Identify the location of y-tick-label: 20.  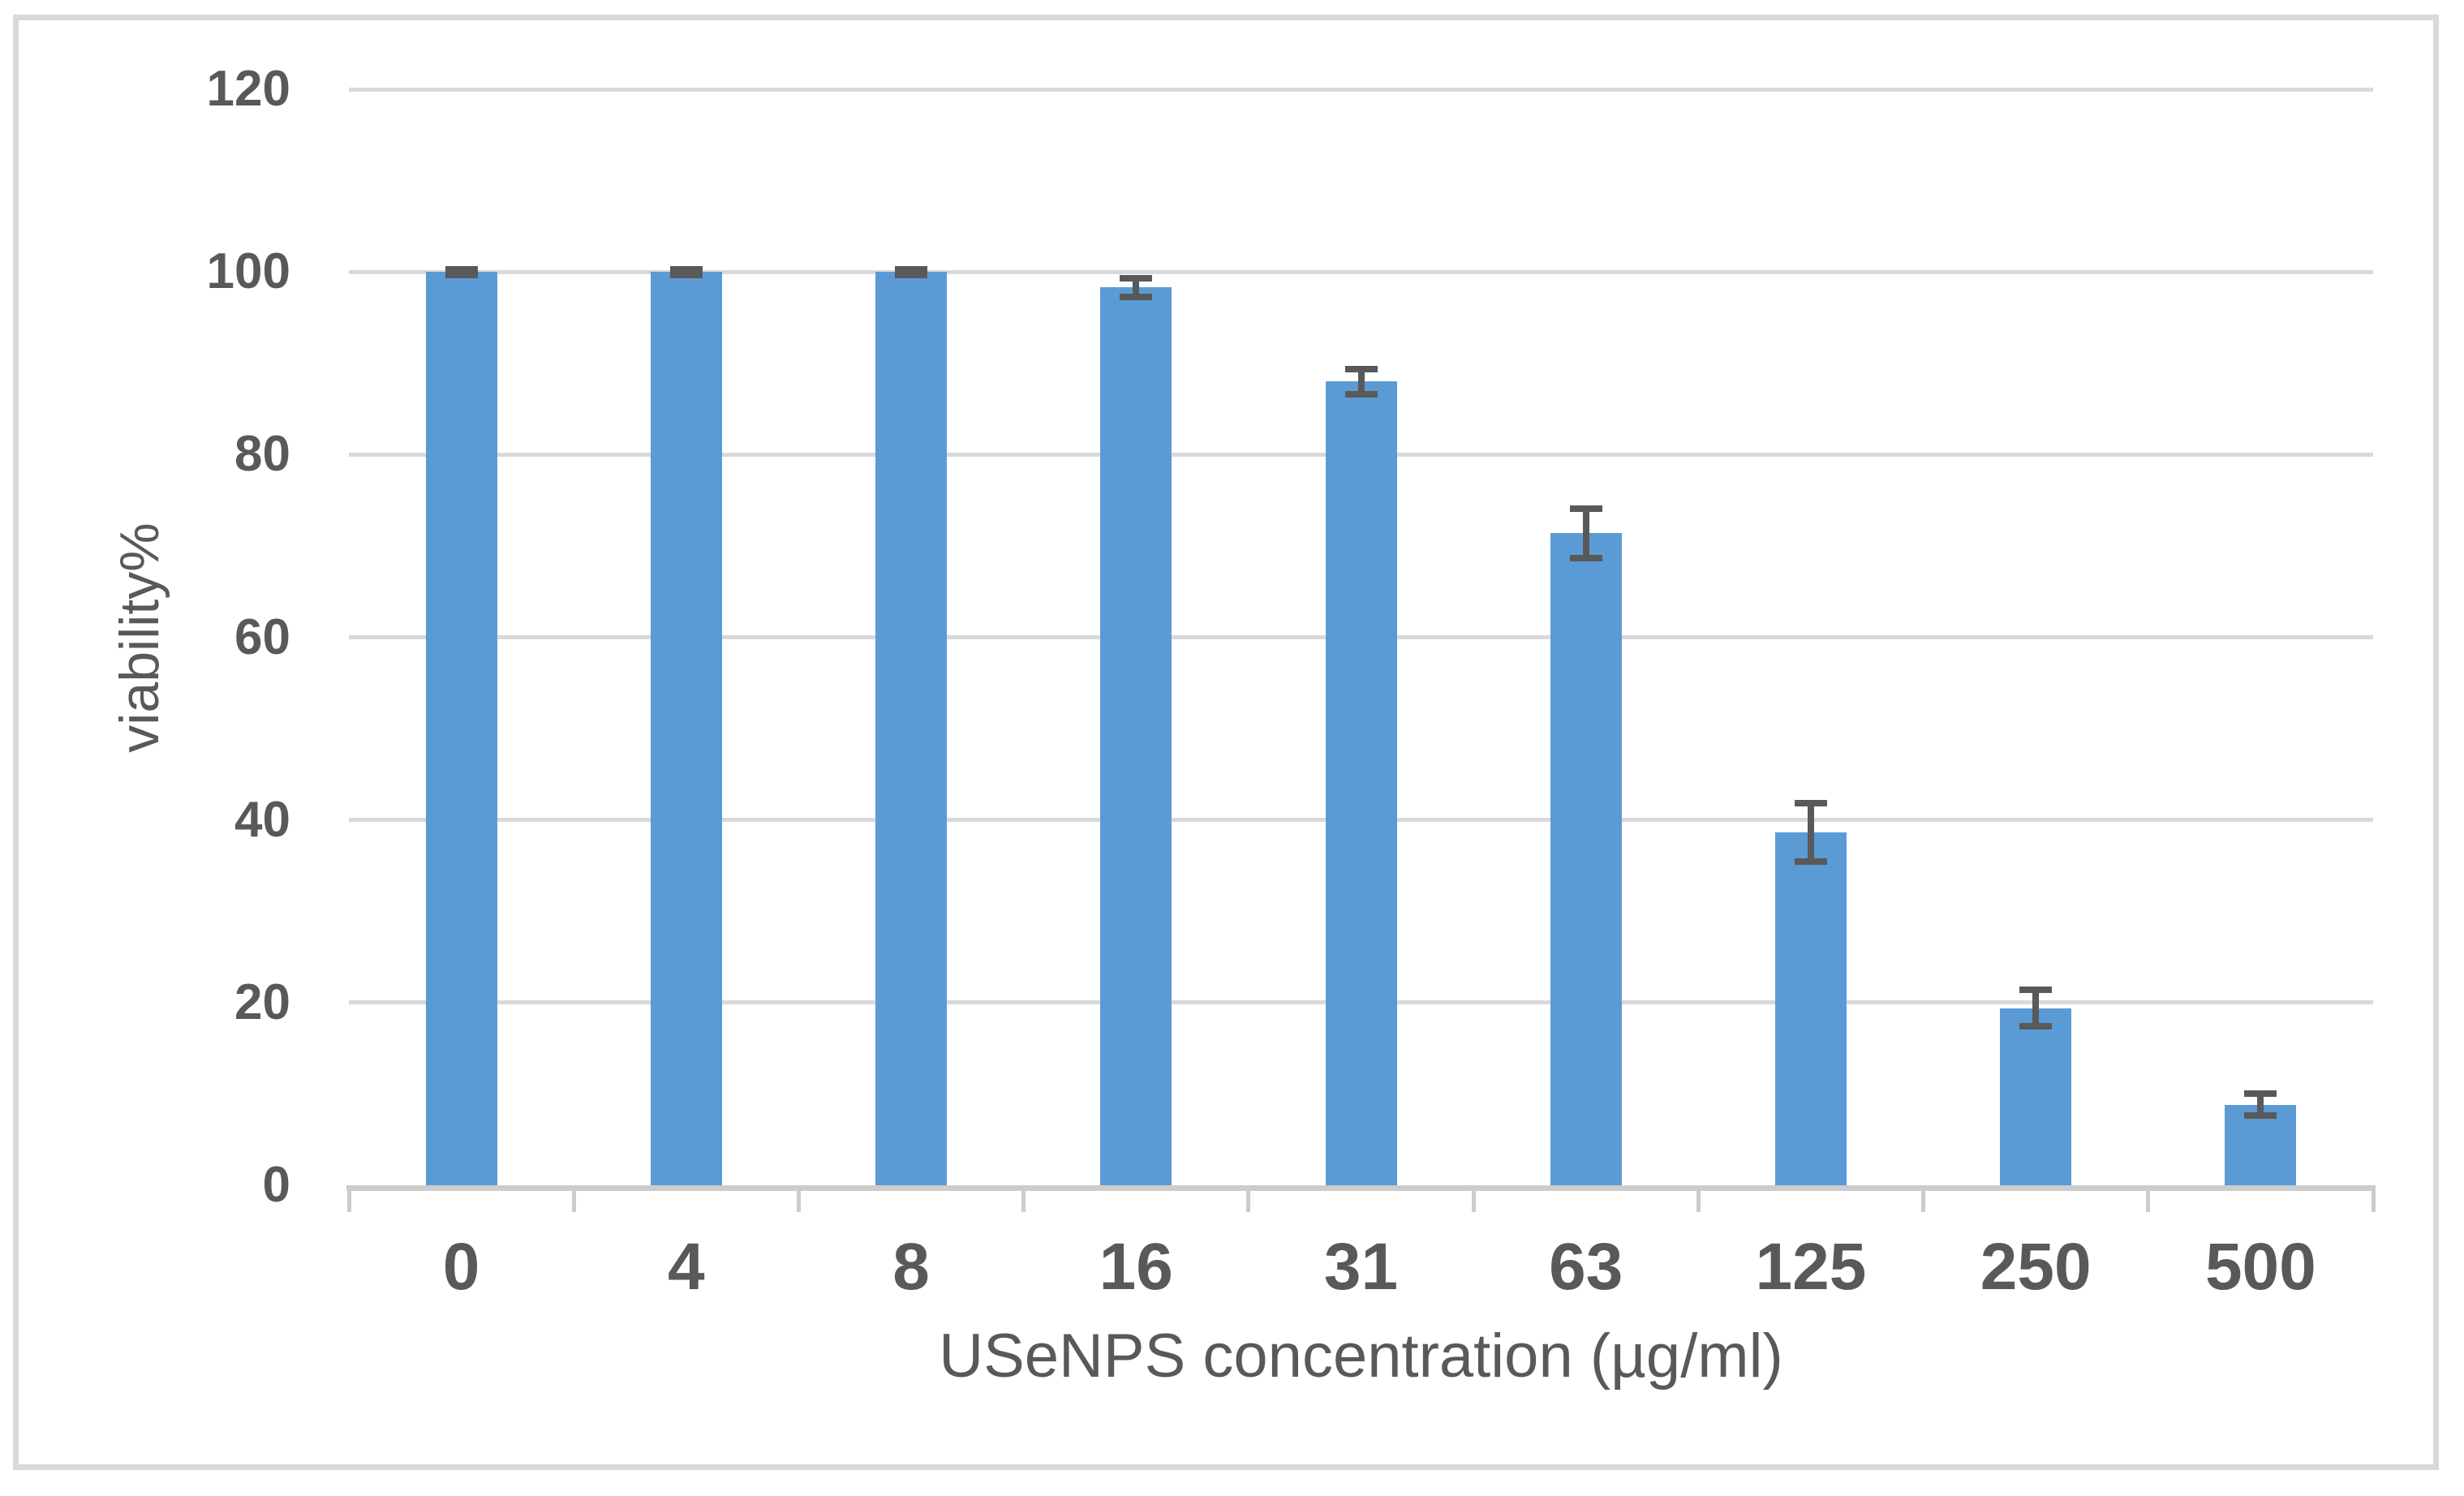
(262, 1002).